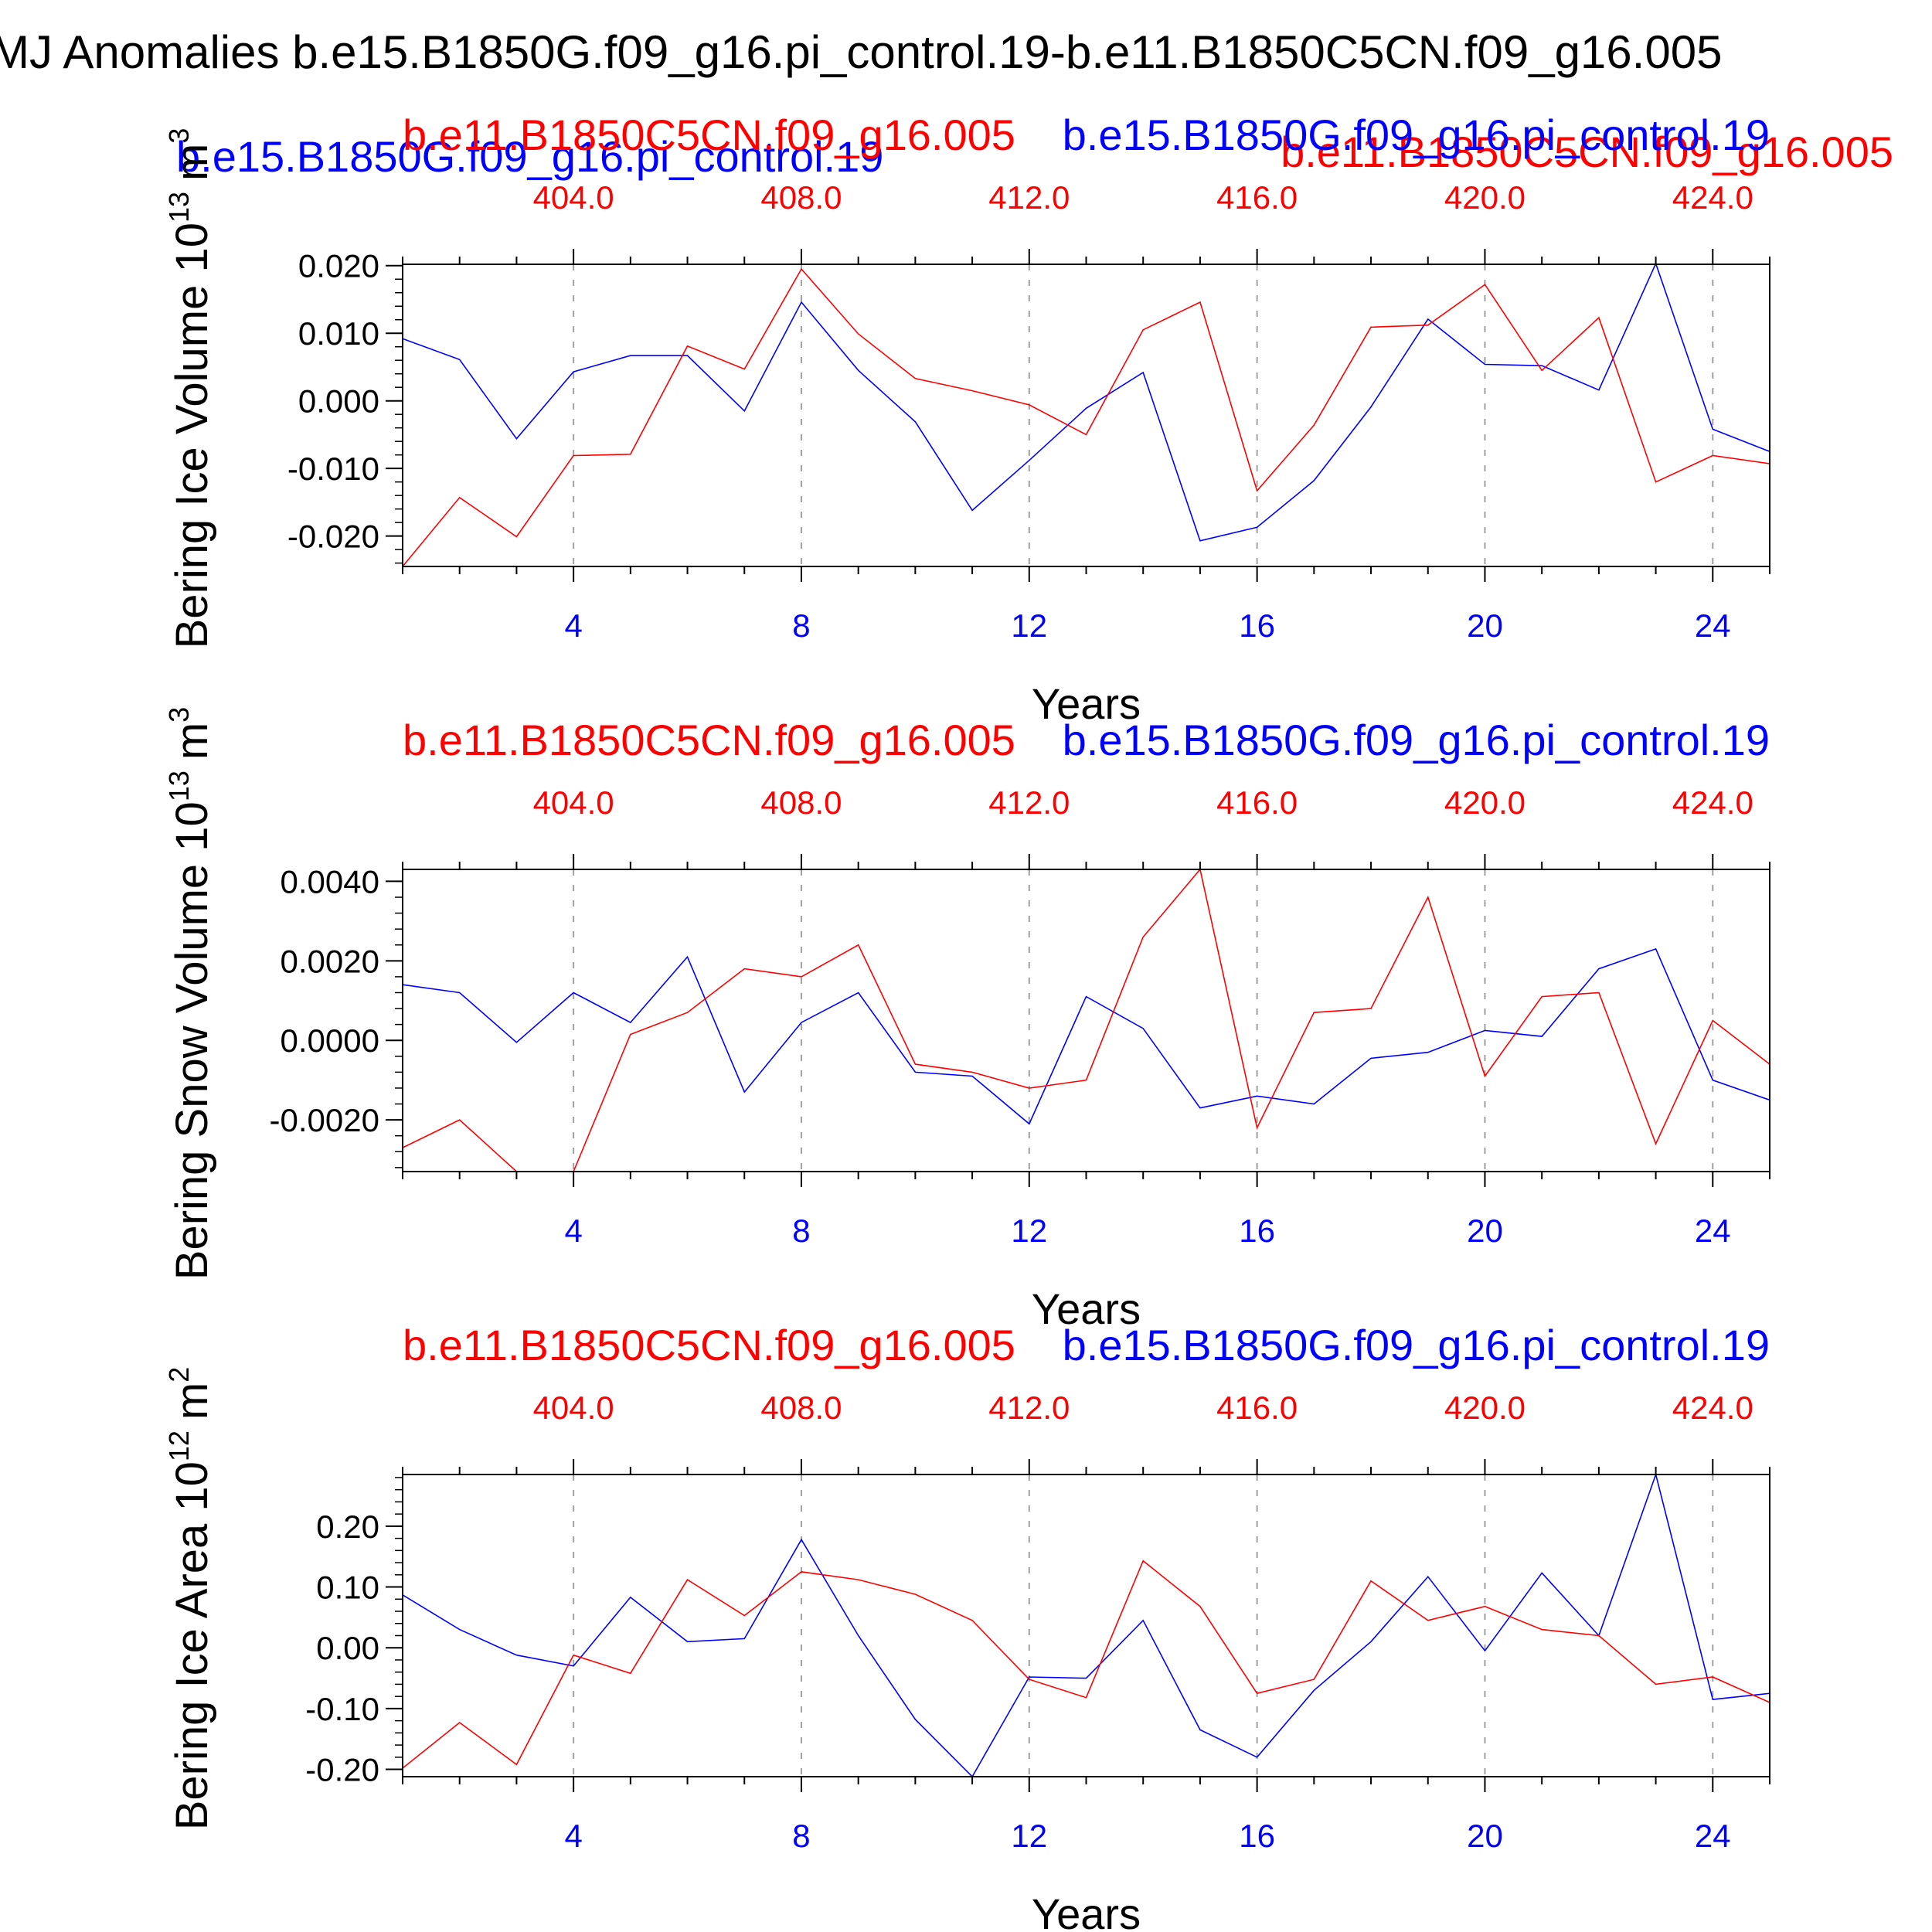 The height and width of the screenshot is (1932, 1932). What do you see at coordinates (190, 388) in the screenshot?
I see `y-axis-label: Bering Ice Volume 1013m3` at bounding box center [190, 388].